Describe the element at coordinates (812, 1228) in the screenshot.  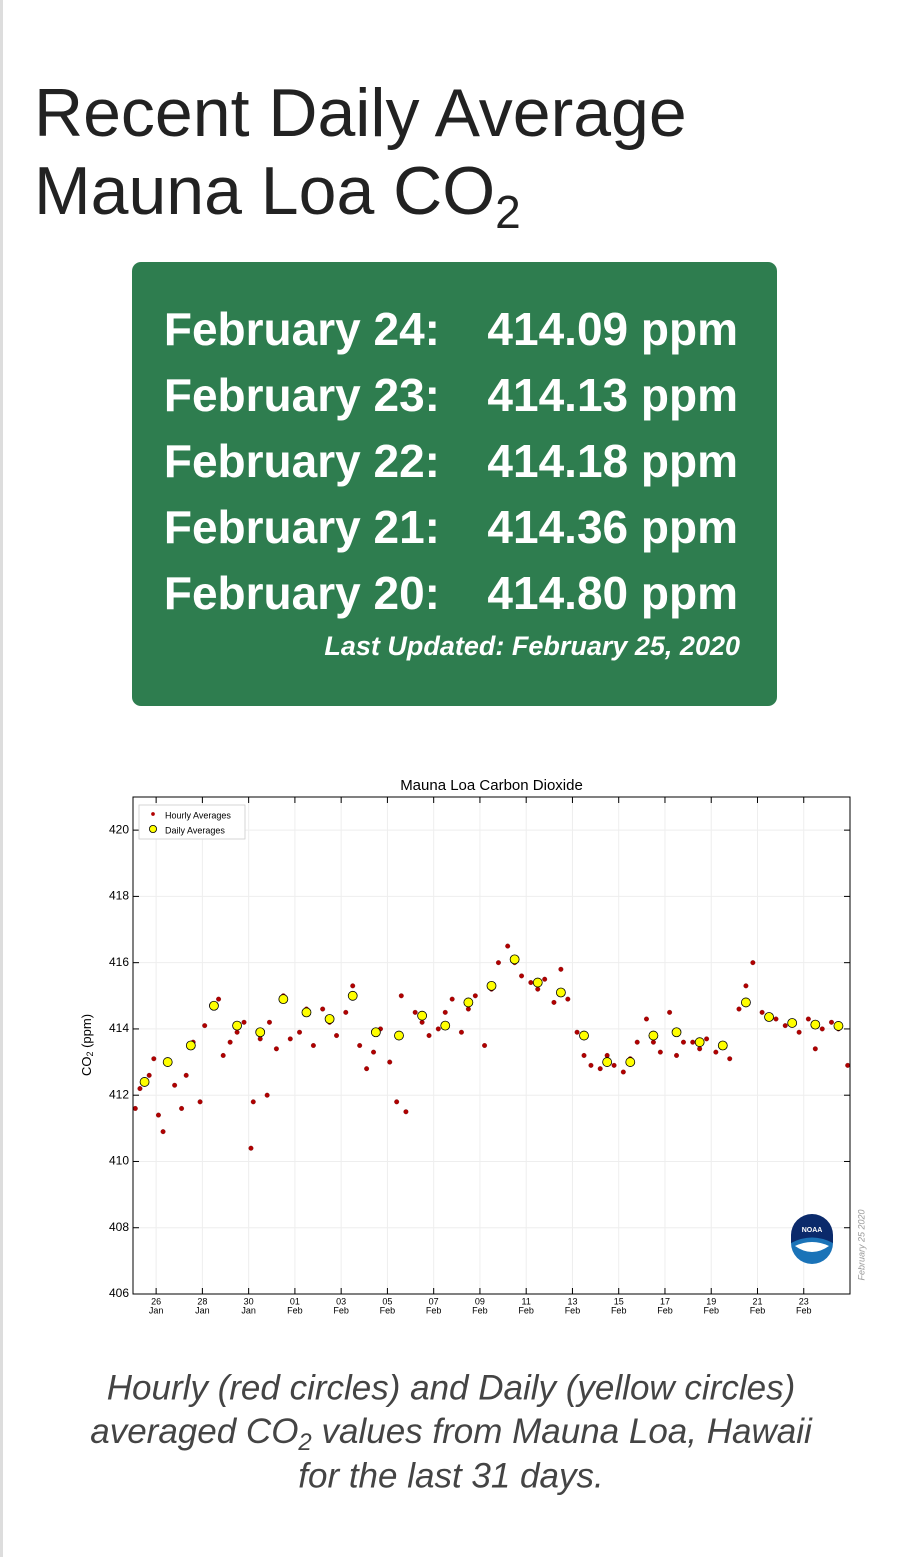
I see `logo-top` at that location.